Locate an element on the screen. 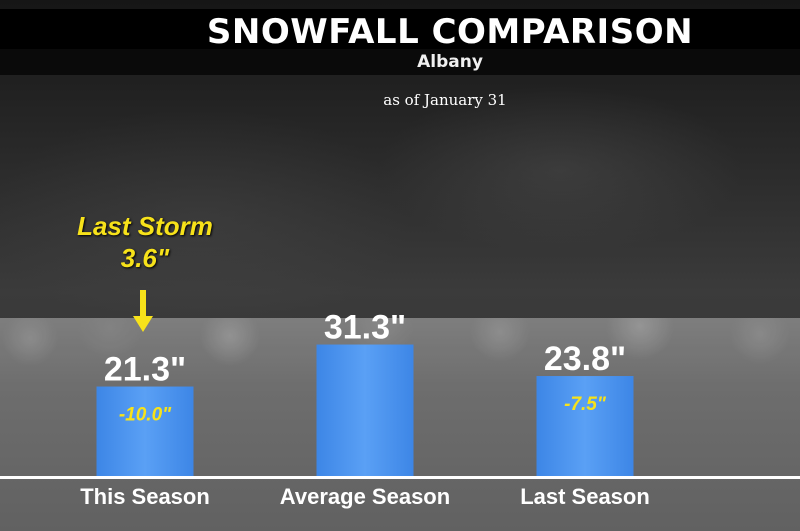 Image resolution: width=800 pixels, height=531 pixels. category-label: Average Season is located at coordinates (365, 496).